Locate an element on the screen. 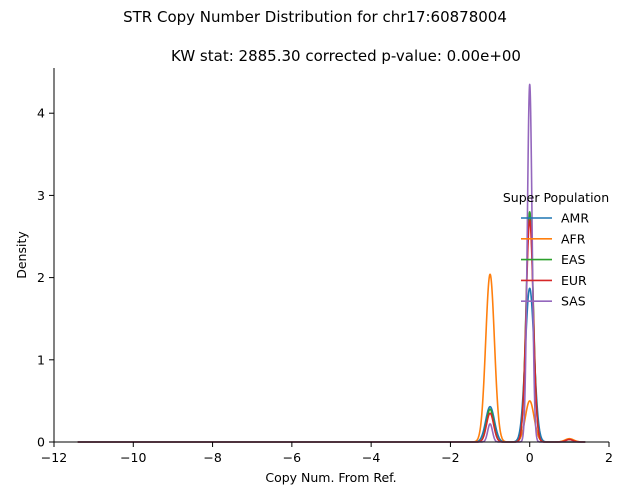 The height and width of the screenshot is (500, 629). y-tick-label: 2 is located at coordinates (41, 277).